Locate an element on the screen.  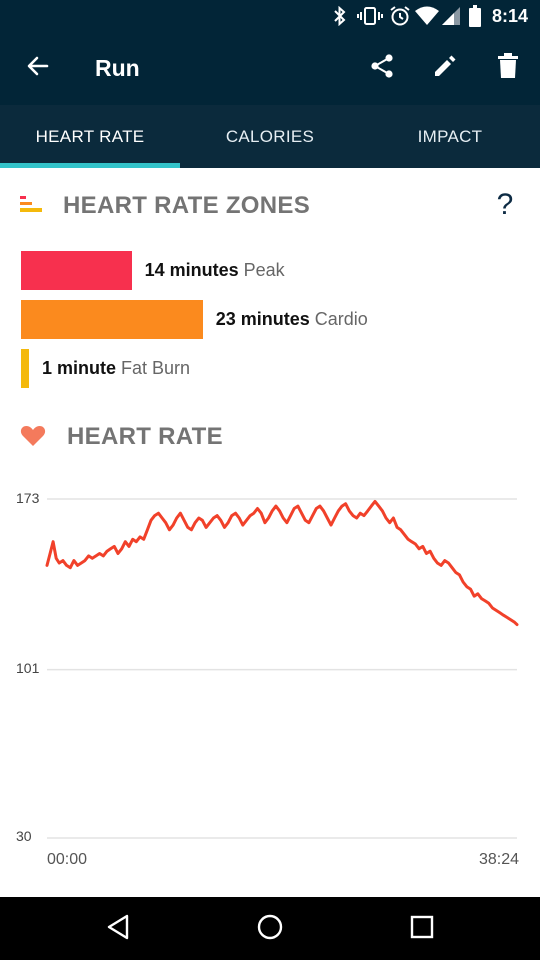
system-nav-bar is located at coordinates (270, 928).